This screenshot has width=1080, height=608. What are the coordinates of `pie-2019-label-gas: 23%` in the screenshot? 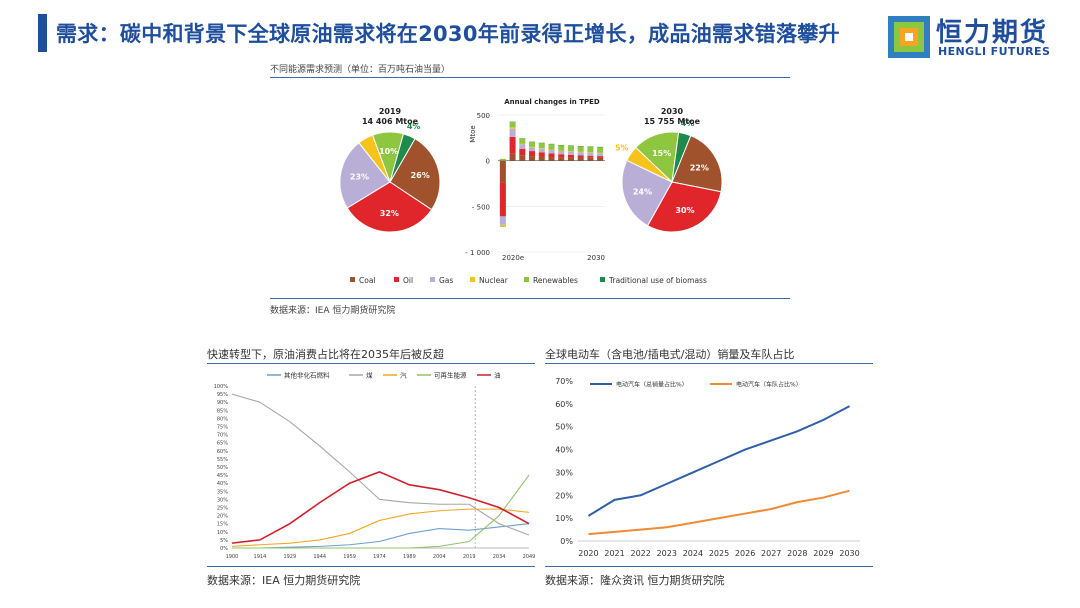 It's located at (359, 177).